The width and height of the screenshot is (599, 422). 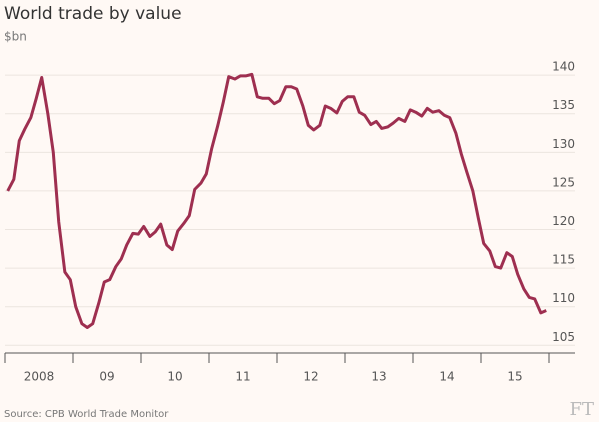 I want to click on x-tick-label: 11, so click(x=242, y=377).